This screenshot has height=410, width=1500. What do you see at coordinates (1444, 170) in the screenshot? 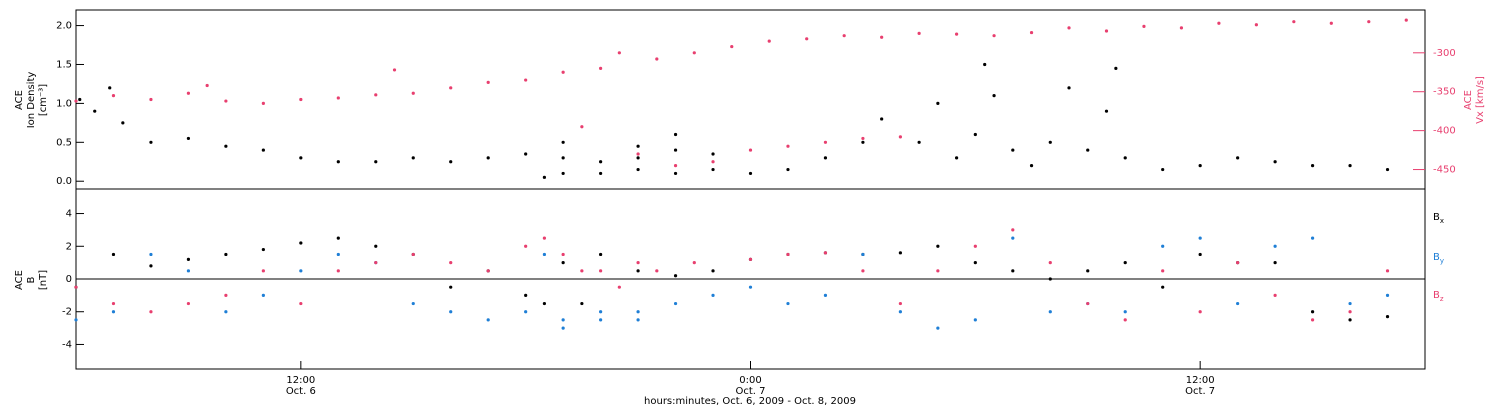
I see `top-y2-tick-label: -450` at bounding box center [1444, 170].